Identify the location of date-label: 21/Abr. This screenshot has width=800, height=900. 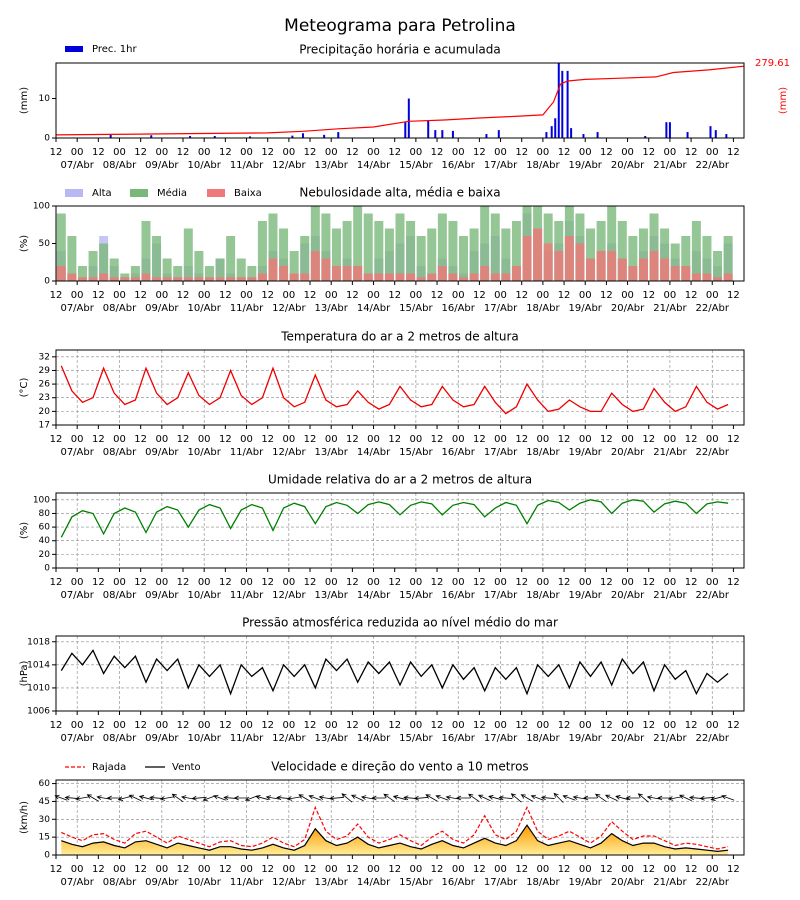
(670, 738).